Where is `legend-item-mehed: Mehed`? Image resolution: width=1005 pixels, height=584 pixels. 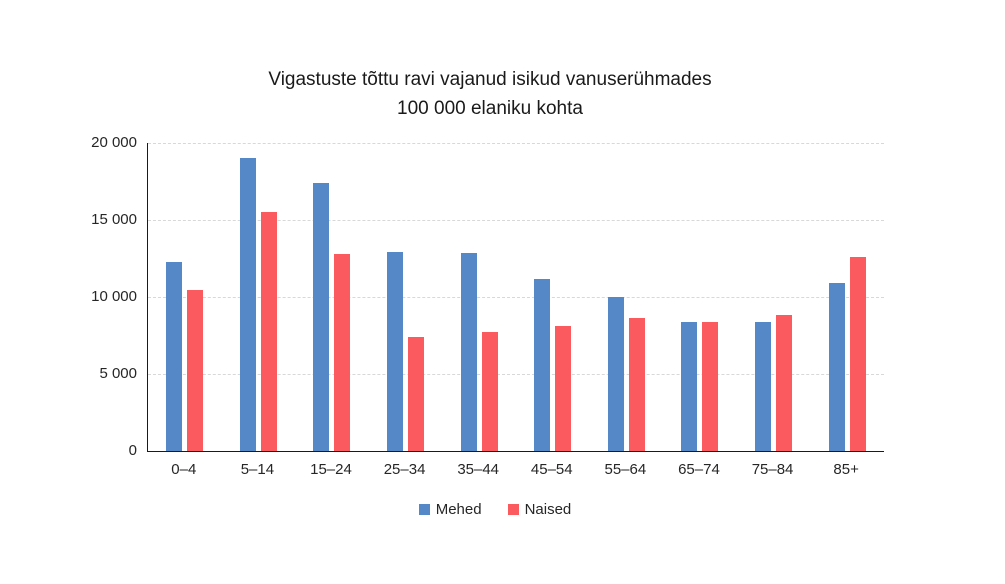
legend-item-mehed: Mehed is located at coordinates (450, 509).